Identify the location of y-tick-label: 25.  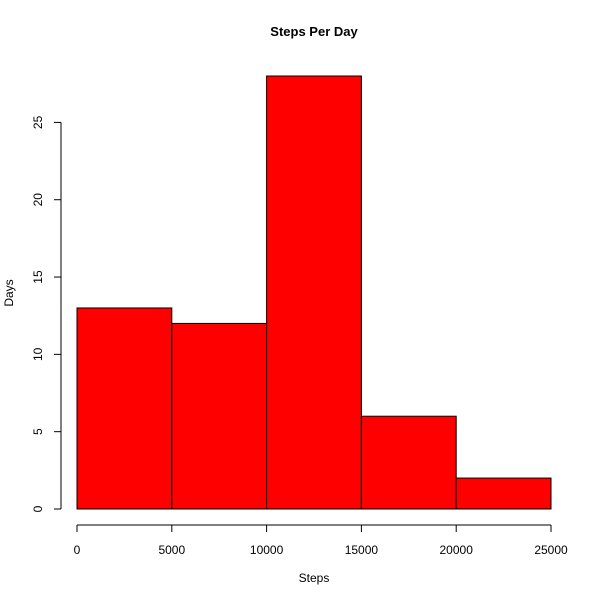
(38, 122).